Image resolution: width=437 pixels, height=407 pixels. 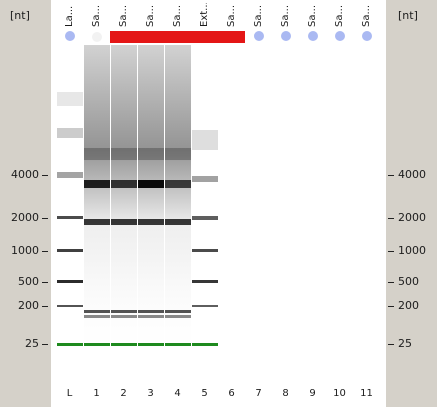 What do you see at coordinates (177, 393) in the screenshot?
I see `lane-number: 4` at bounding box center [177, 393].